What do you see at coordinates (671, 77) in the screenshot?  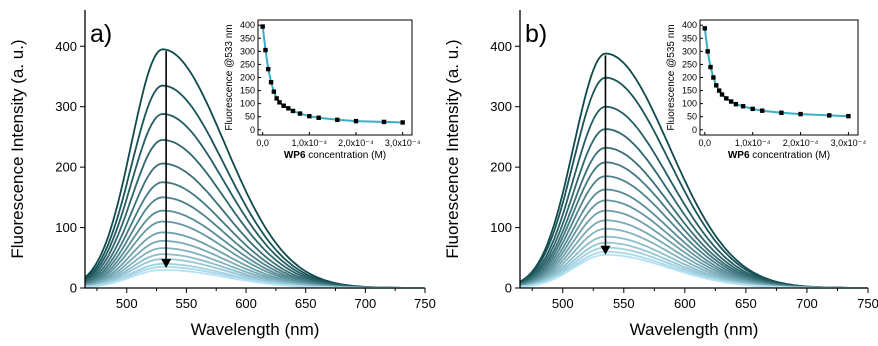 I see `inset-y-axis-title: Fluorescence @535 nm` at bounding box center [671, 77].